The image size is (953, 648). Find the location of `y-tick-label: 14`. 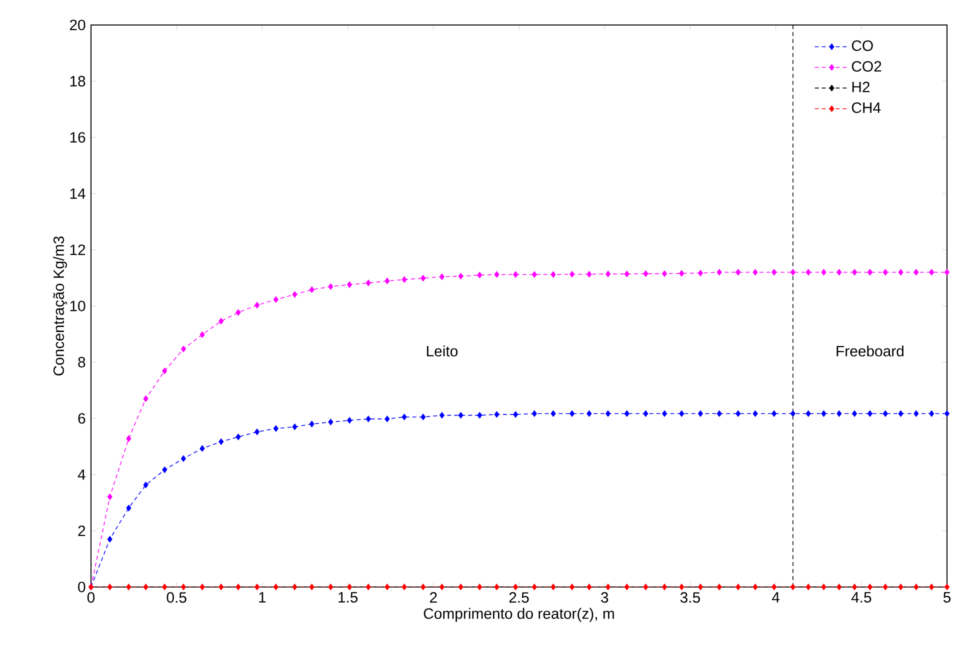

y-tick-label: 14 is located at coordinates (78, 193).